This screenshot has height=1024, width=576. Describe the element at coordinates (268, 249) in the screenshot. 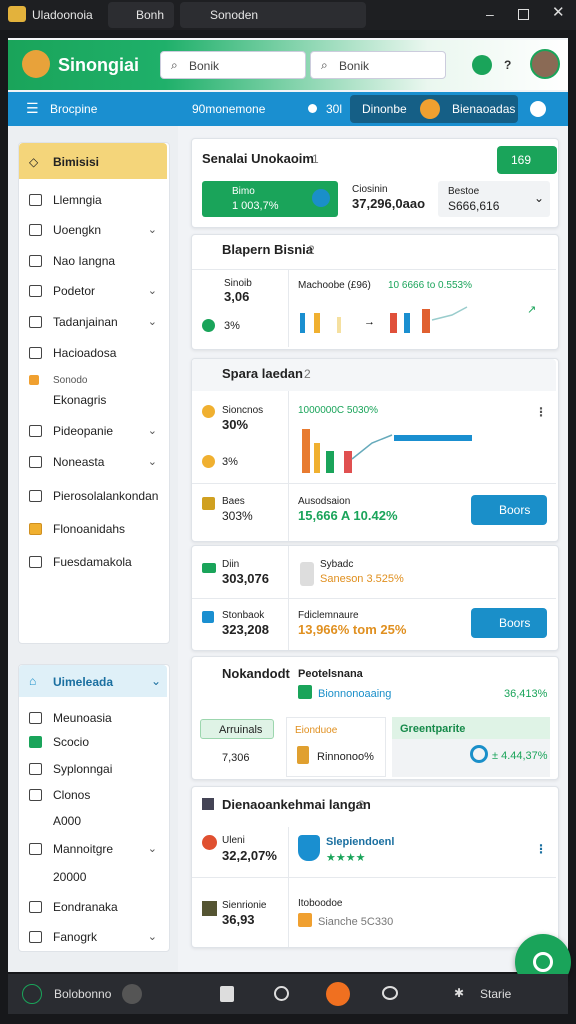

I see `card-title: Blapern Bisnia` at that location.